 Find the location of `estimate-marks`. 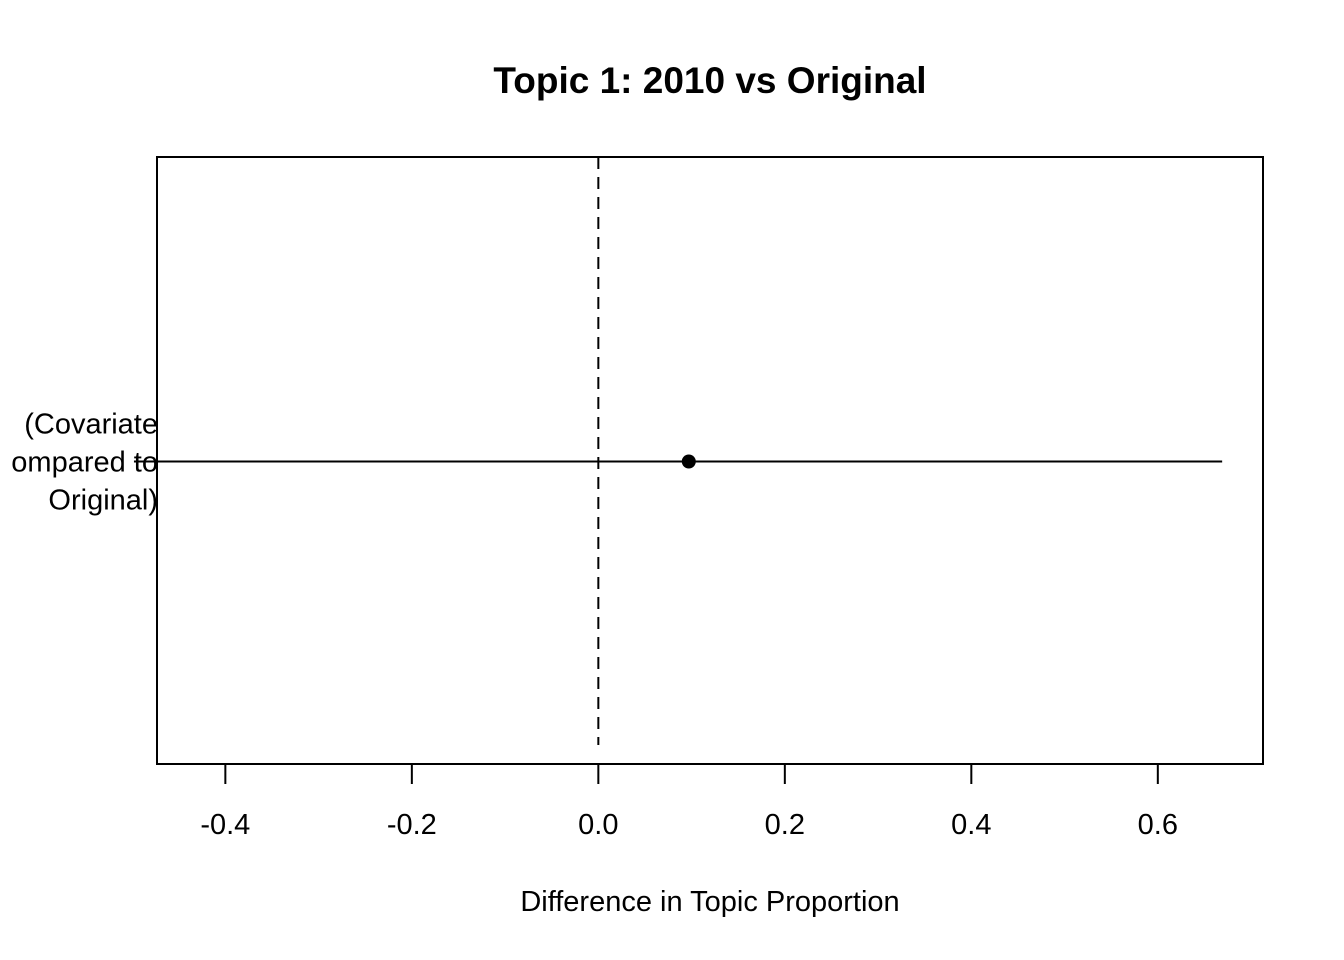

estimate-marks is located at coordinates (678, 461).